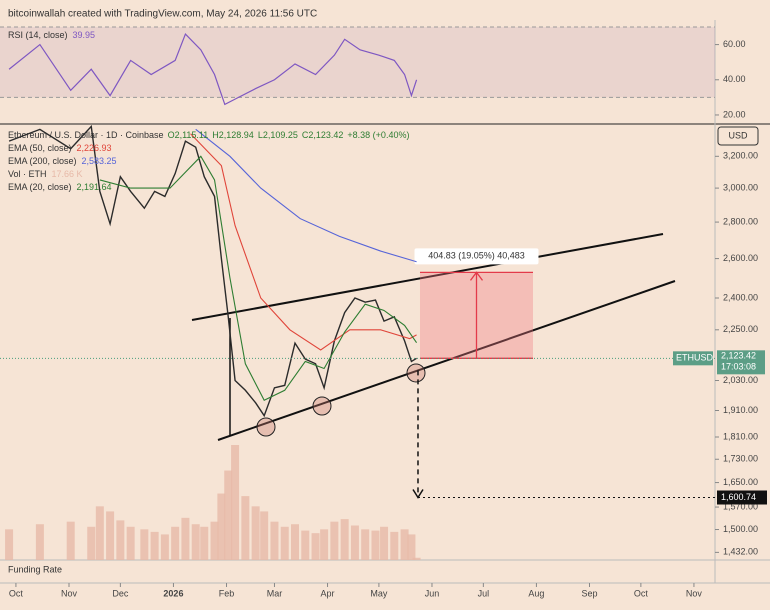 This screenshot has width=770, height=610. Describe the element at coordinates (379, 593) in the screenshot. I see `x-tick-label: May` at that location.